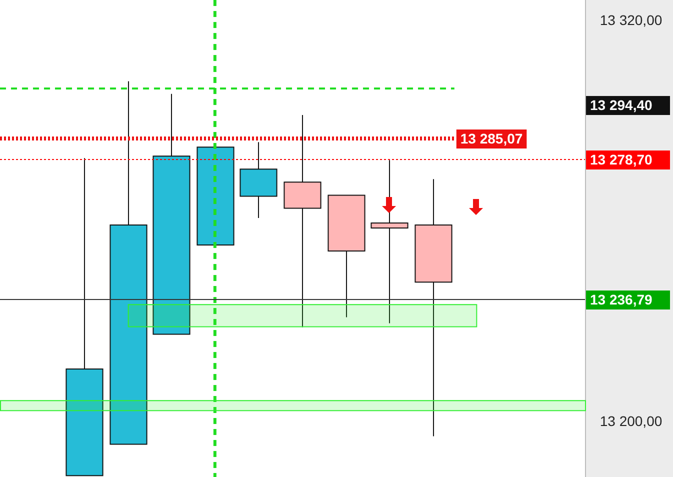 Image resolution: width=673 pixels, height=477 pixels. Describe the element at coordinates (621, 104) in the screenshot. I see `text: 13 294,40` at that location.